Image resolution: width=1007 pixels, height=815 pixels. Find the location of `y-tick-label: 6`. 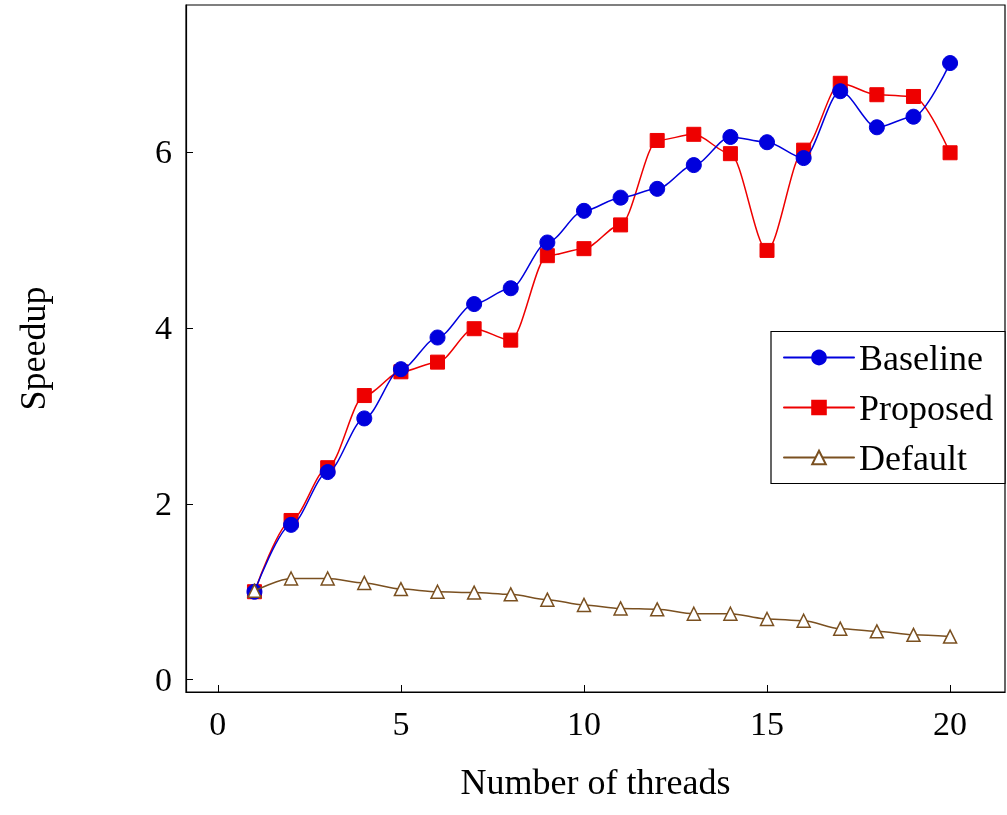

y-tick-label: 6 is located at coordinates (163, 152).